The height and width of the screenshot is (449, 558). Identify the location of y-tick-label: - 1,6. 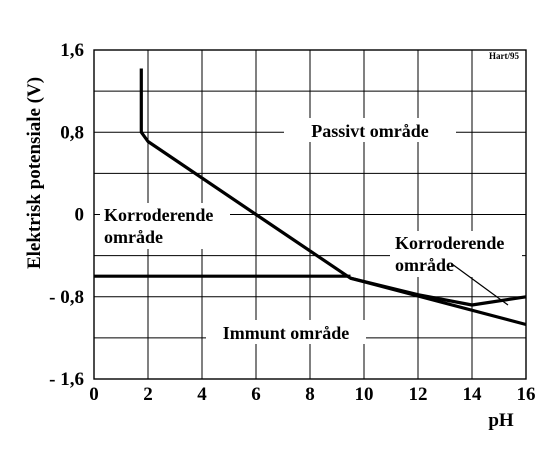
(66, 379).